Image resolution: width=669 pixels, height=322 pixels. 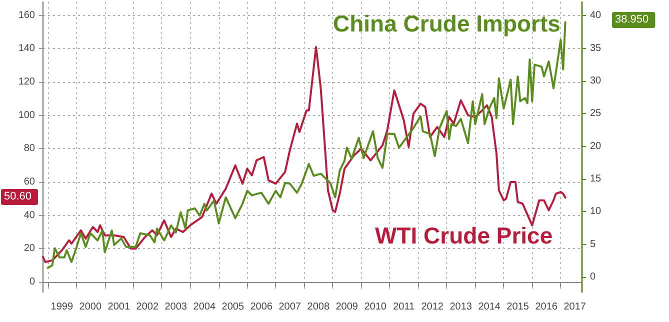 I want to click on x-tick-label: 2006, so click(x=261, y=307).